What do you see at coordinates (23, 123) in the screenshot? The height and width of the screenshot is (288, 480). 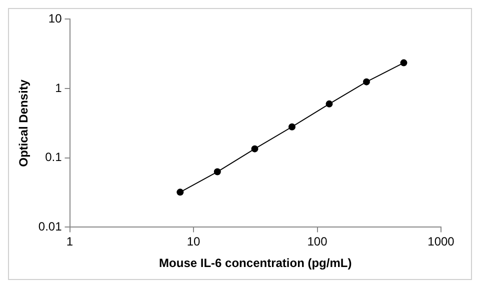 I see `y-axis-title: Optical Density` at bounding box center [23, 123].